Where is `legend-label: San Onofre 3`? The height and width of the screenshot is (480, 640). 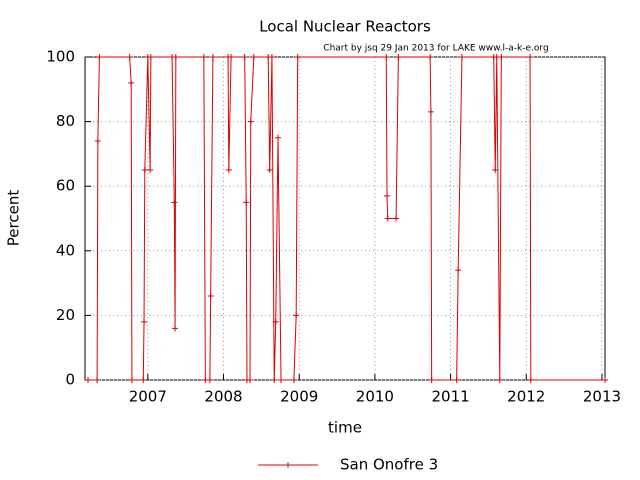 legend-label: San Onofre 3 is located at coordinates (389, 465).